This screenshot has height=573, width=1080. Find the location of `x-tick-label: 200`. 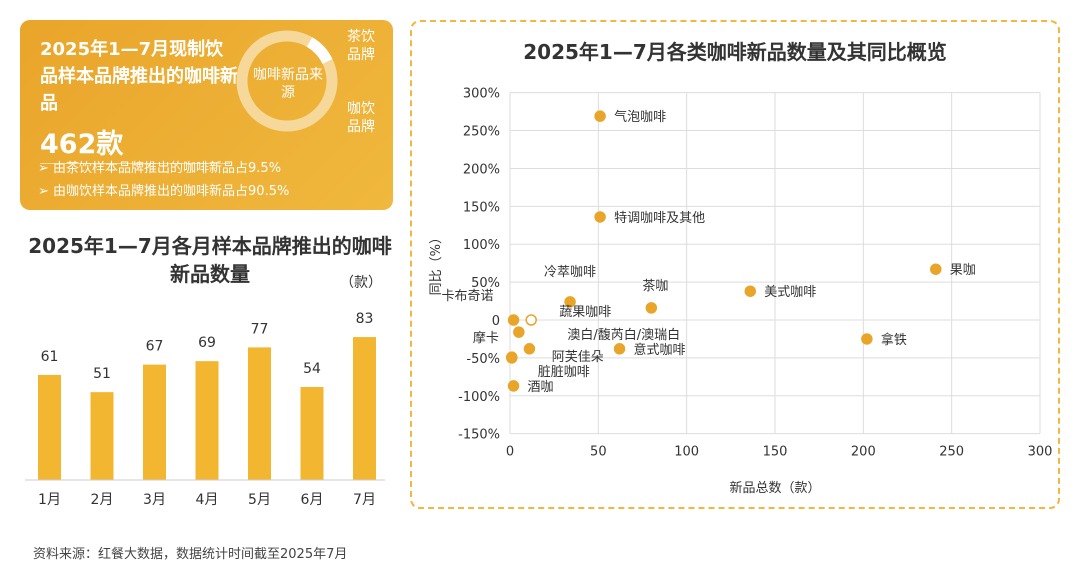

x-tick-label: 200 is located at coordinates (863, 452).